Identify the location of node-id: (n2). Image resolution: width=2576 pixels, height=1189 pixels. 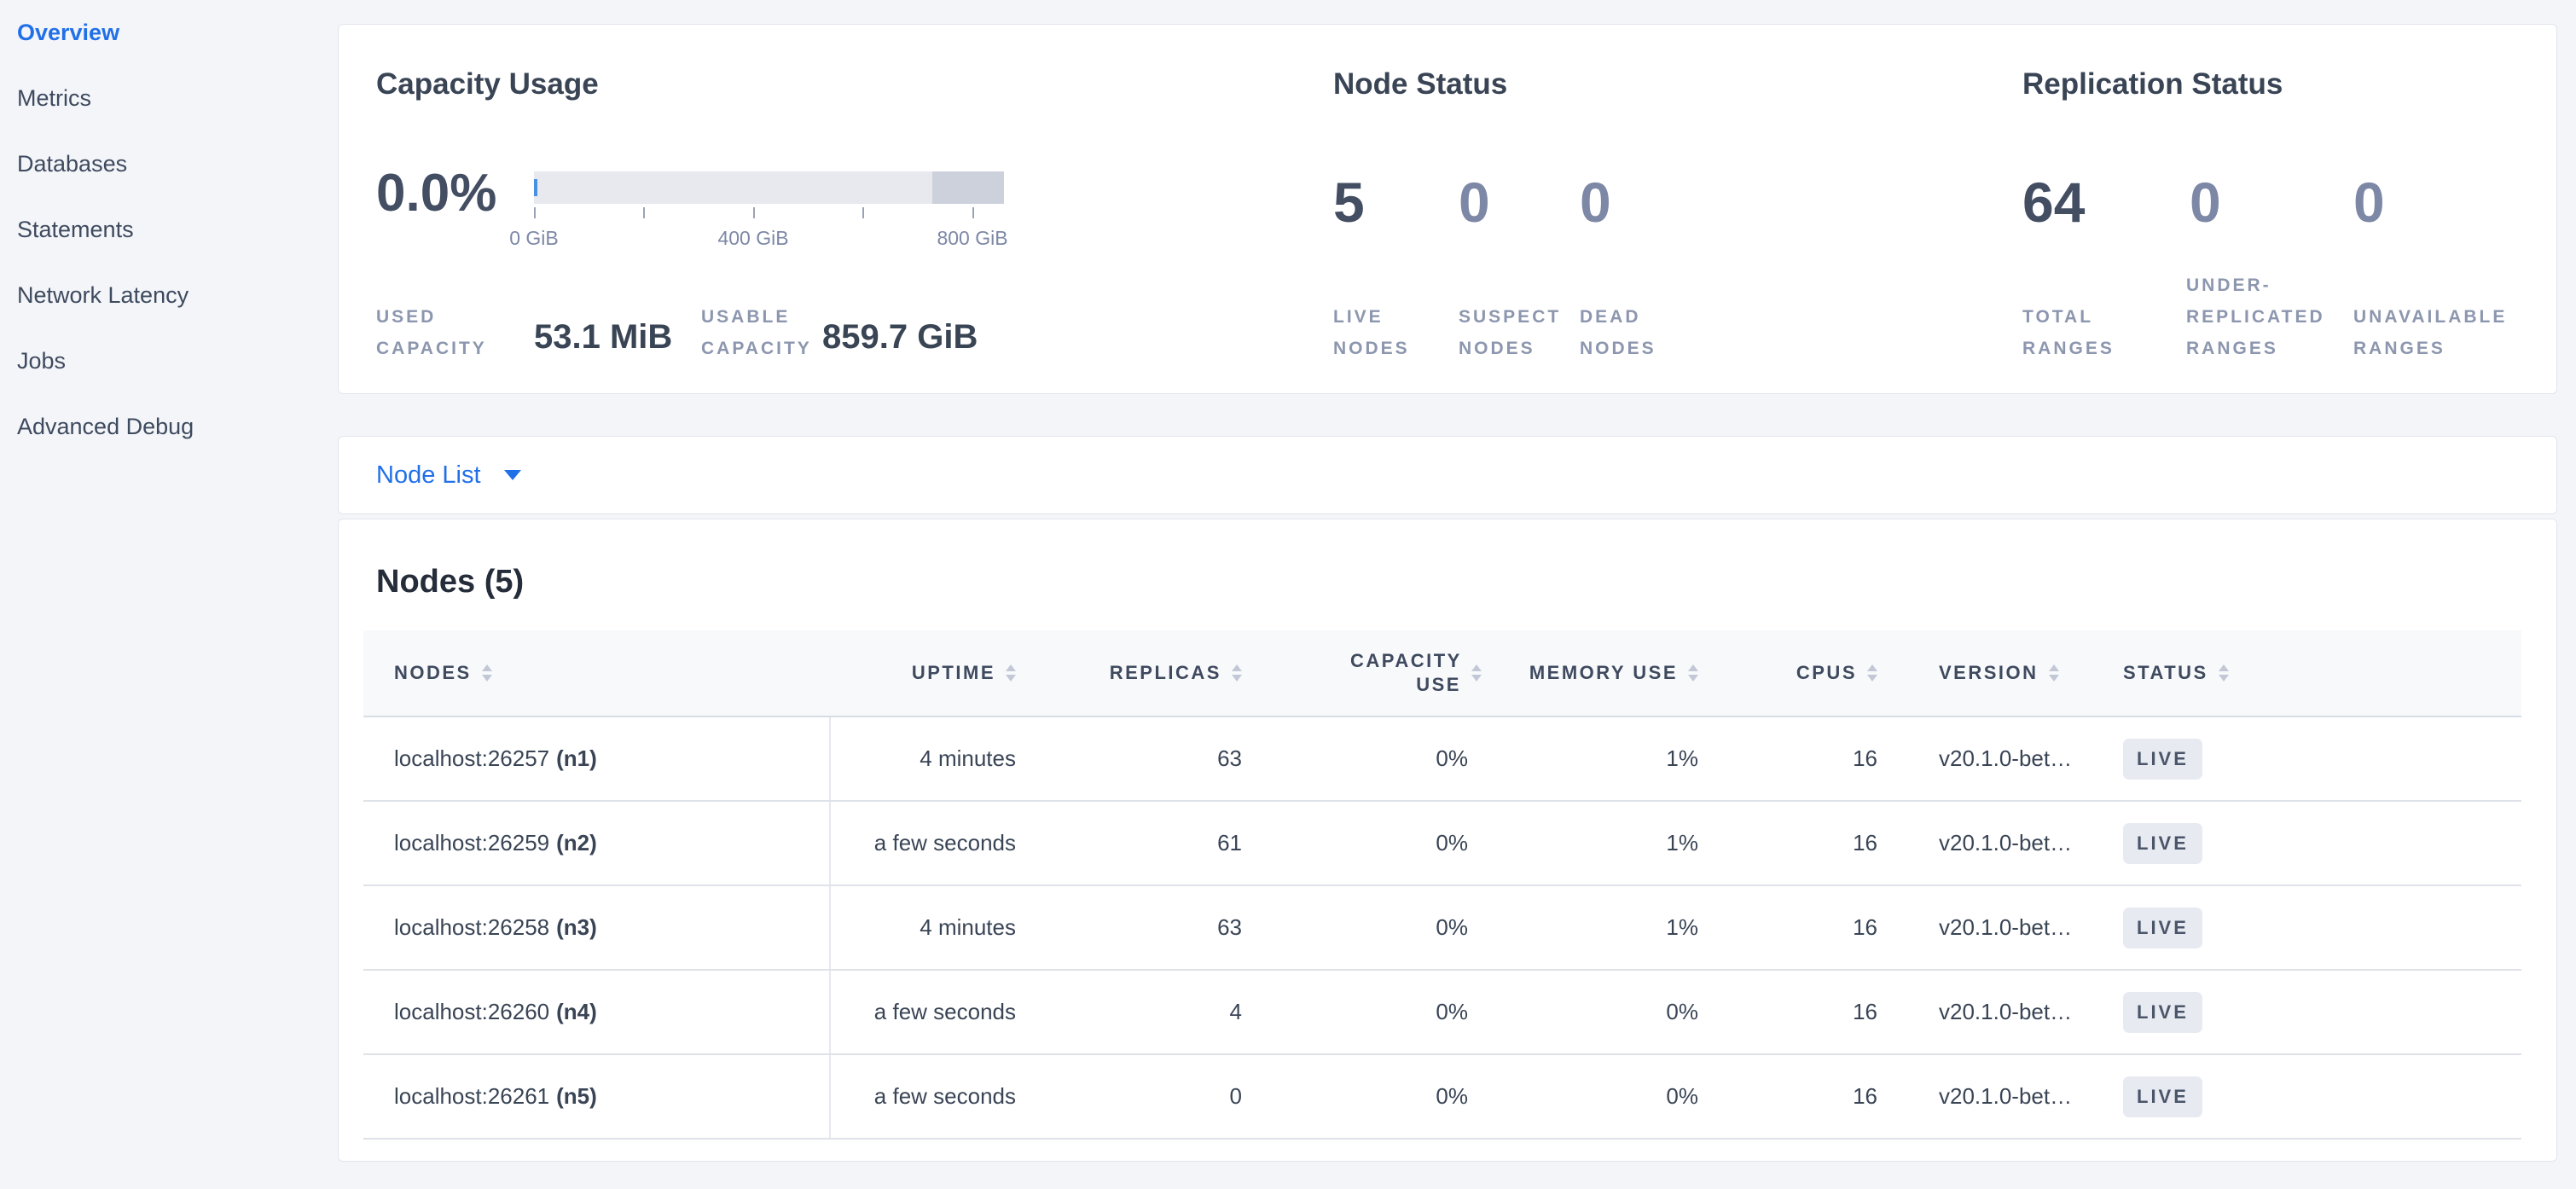
(576, 843).